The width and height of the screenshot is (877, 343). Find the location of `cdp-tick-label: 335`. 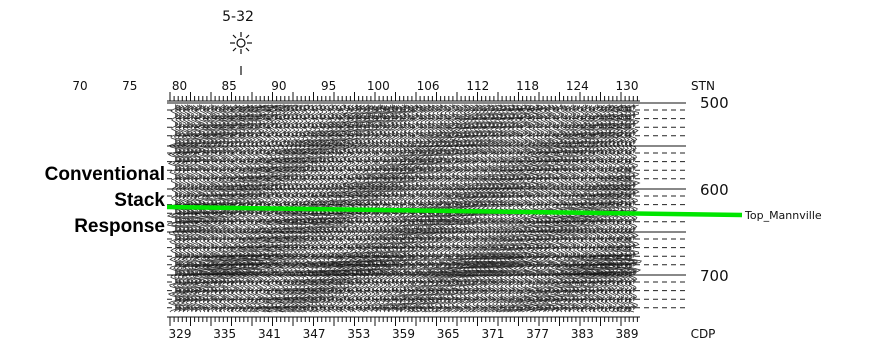

cdp-tick-label: 335 is located at coordinates (224, 334).